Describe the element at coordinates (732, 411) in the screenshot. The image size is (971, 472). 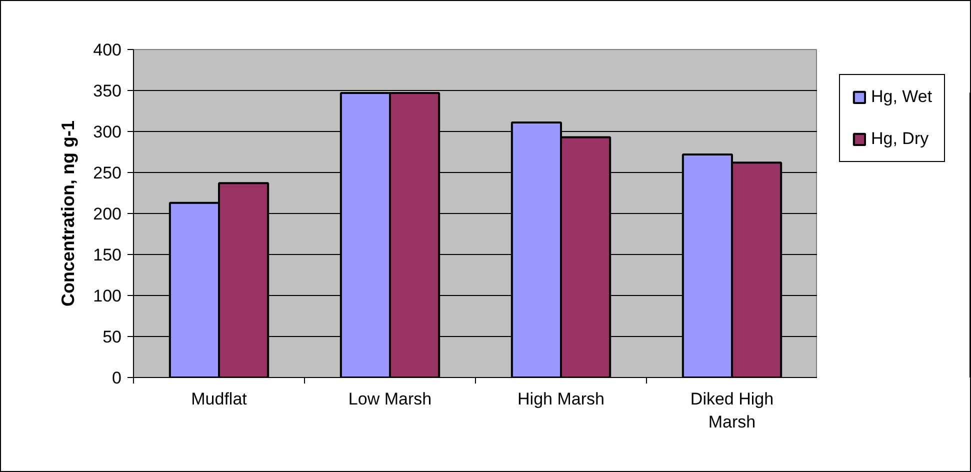
I see `x-tick-label: Diked High Marsh` at that location.